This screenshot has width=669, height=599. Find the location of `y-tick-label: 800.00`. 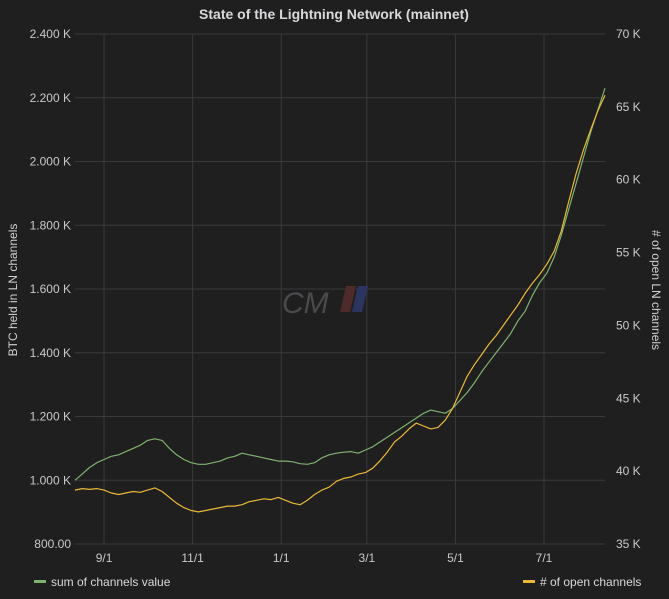

y-tick-label: 800.00 is located at coordinates (52, 544).